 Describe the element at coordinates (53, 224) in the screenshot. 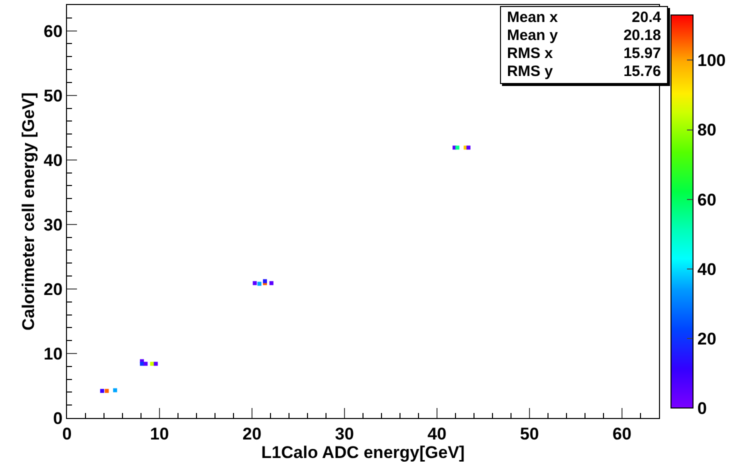

I see `y-tick-label: 30` at that location.